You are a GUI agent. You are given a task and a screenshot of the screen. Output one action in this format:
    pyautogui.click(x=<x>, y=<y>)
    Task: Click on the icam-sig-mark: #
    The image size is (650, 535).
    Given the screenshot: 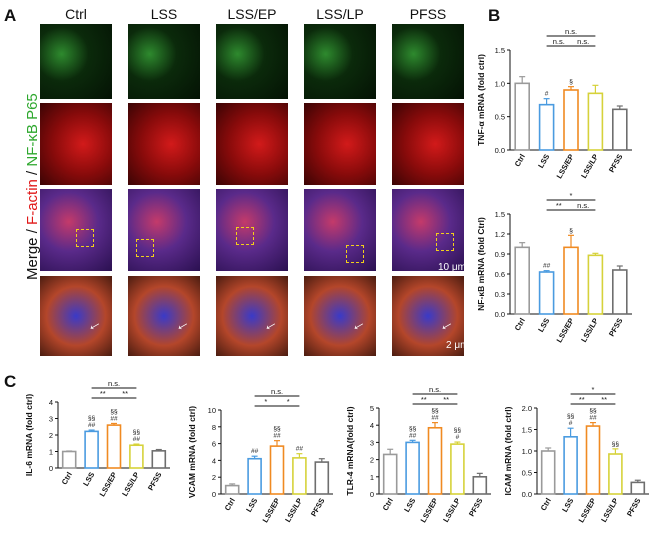 What is the action you would take?
    pyautogui.click(x=571, y=423)
    